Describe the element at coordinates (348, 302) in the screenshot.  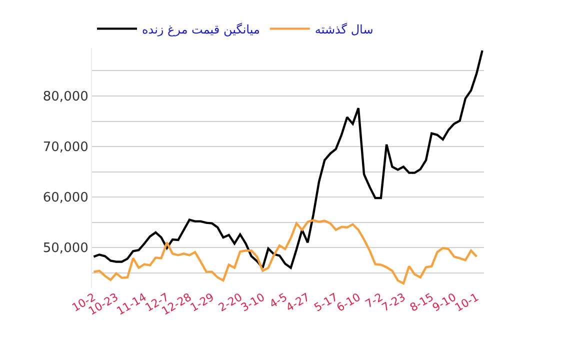
I see `x-tick-label: 6-10` at that location.